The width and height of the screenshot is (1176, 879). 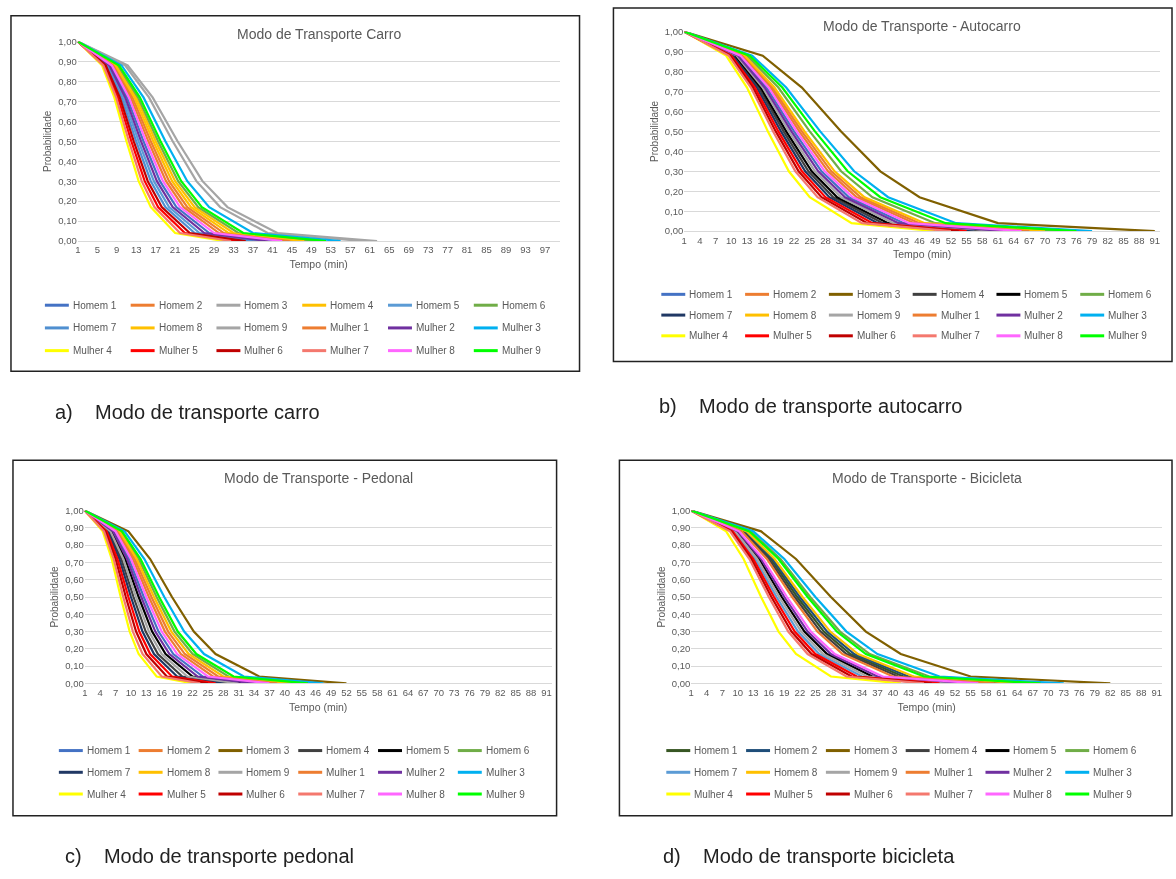 I want to click on x-tick-label: 40, so click(x=888, y=240).